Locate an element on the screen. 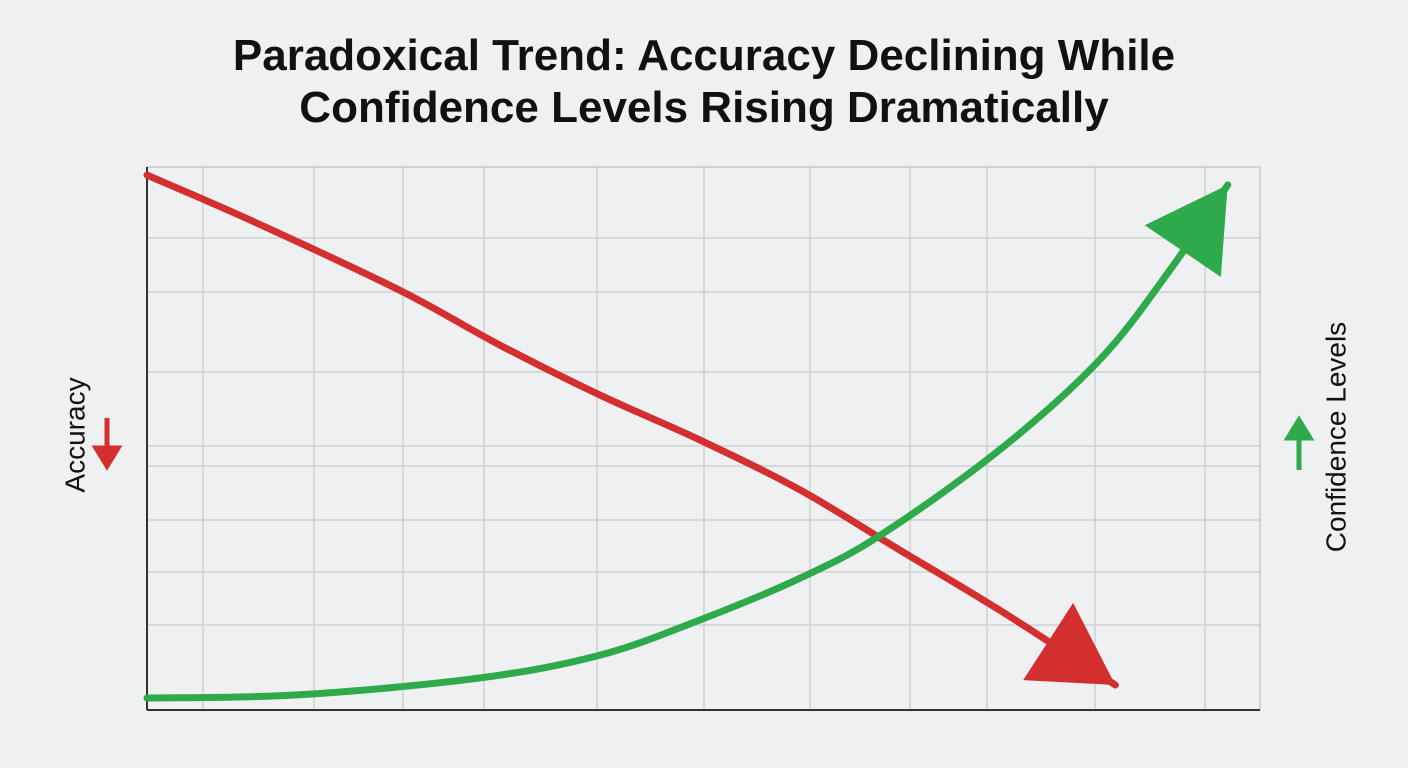 This screenshot has height=768, width=1408. y-axis-label: Accuracy is located at coordinates (74, 434).